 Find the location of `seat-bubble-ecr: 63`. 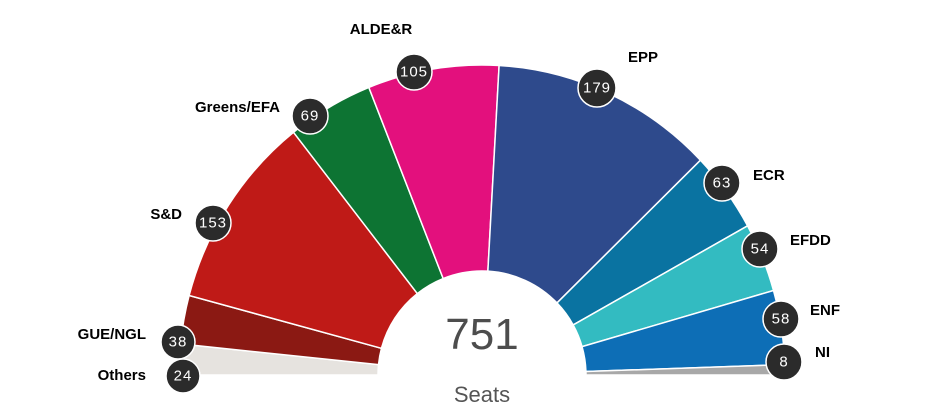

seat-bubble-ecr: 63 is located at coordinates (722, 183).